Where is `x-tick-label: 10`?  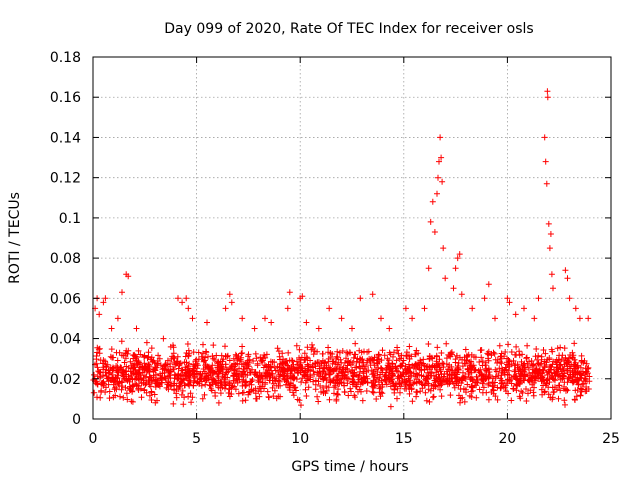
x-tick-label: 10 is located at coordinates (300, 439).